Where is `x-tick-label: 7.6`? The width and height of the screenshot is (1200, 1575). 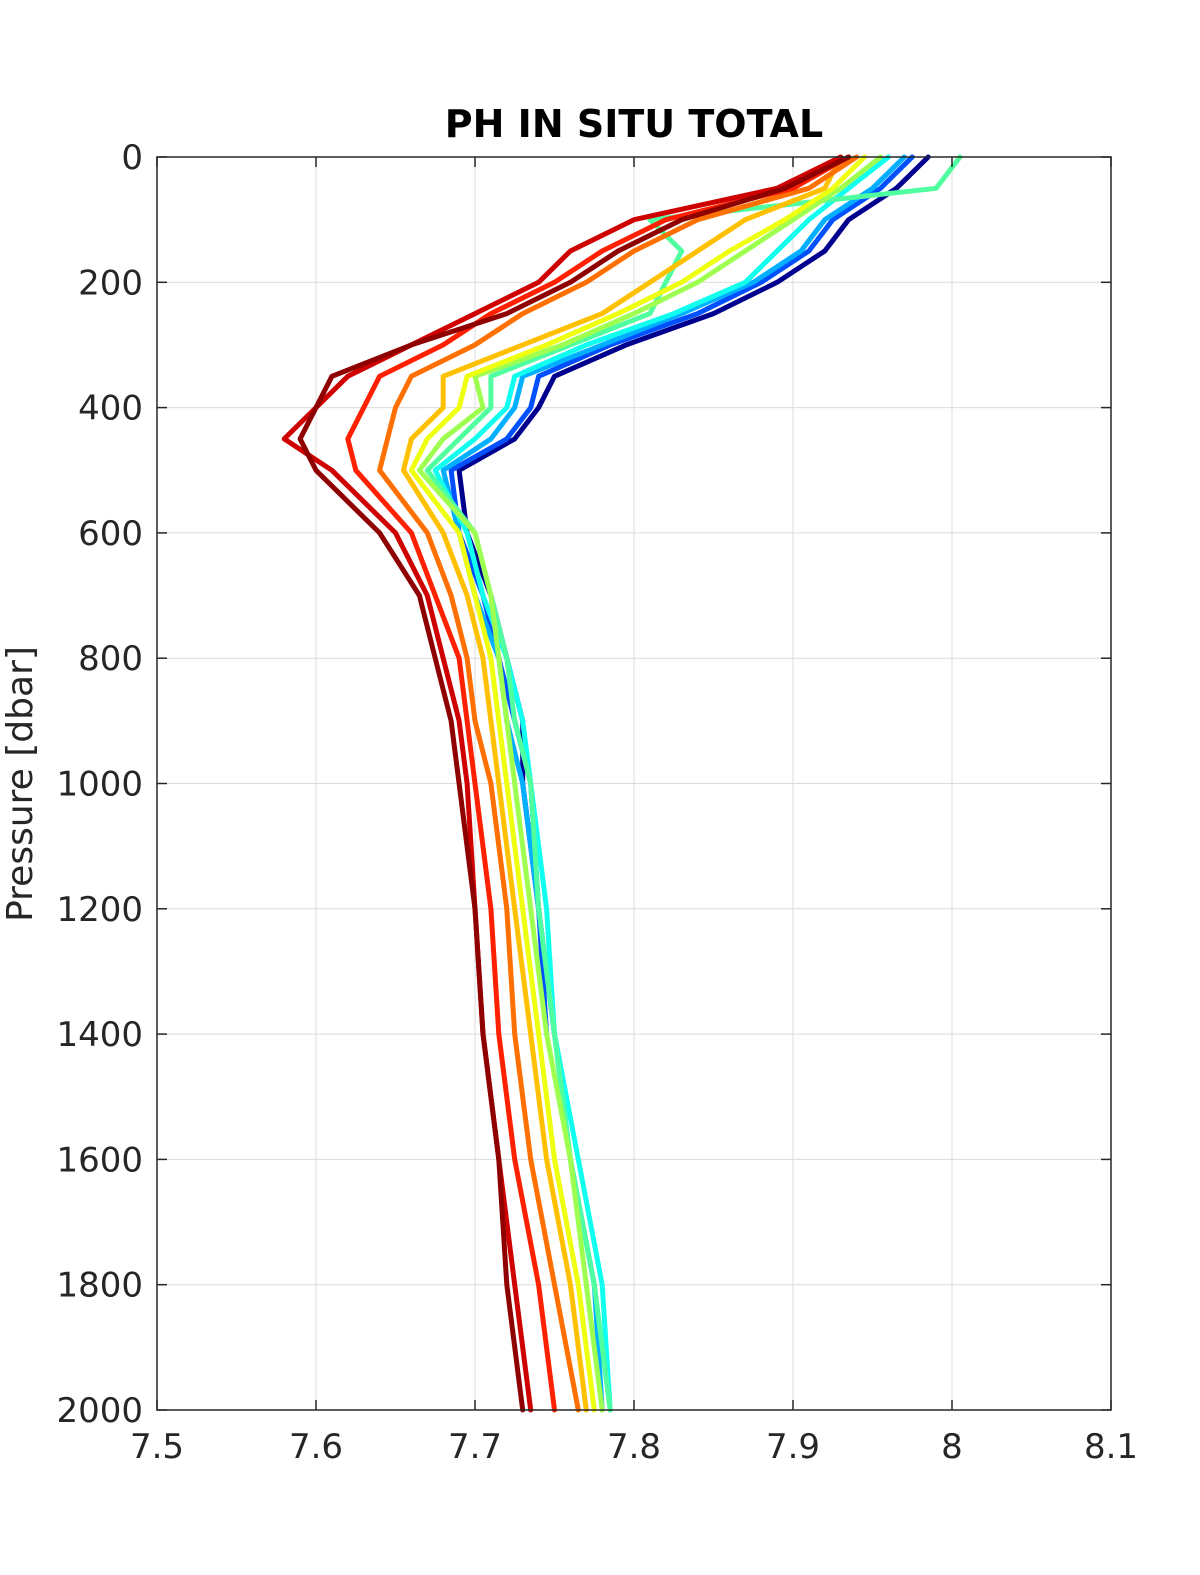
x-tick-label: 7.6 is located at coordinates (316, 1447).